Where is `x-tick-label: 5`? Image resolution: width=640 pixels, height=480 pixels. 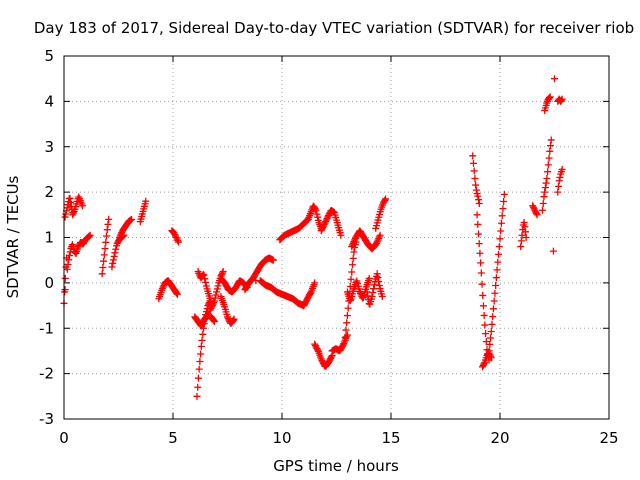 x-tick-label: 5 is located at coordinates (173, 438).